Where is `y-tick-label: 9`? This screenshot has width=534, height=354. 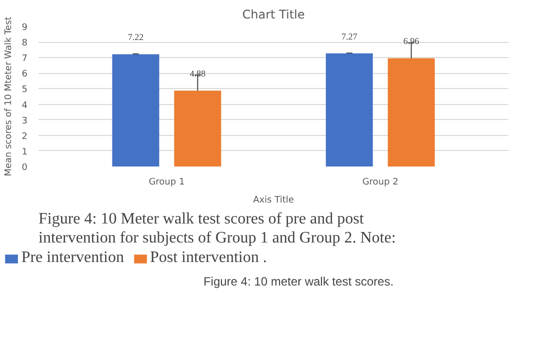 y-tick-label: 9 is located at coordinates (25, 28).